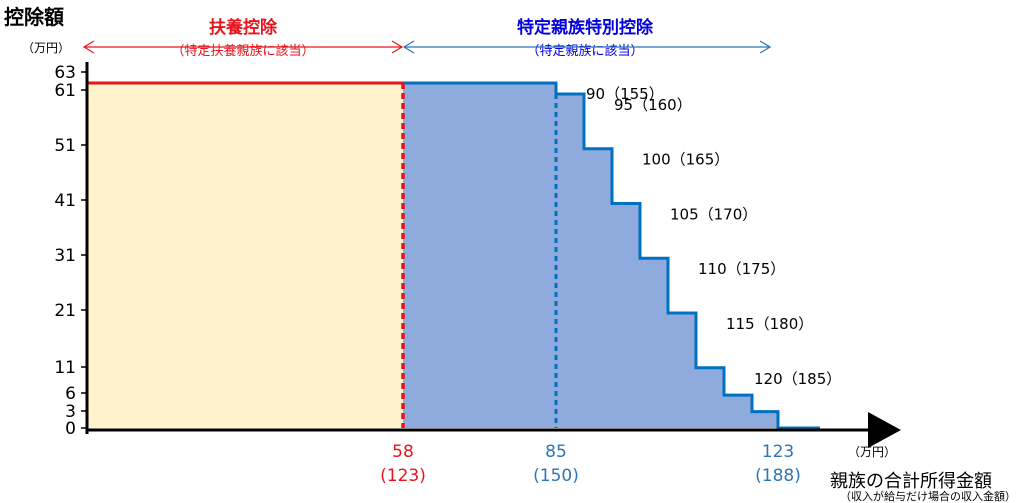 This screenshot has height=503, width=1020. I want to click on region-fuyou-title: 扶養控除, so click(243, 27).